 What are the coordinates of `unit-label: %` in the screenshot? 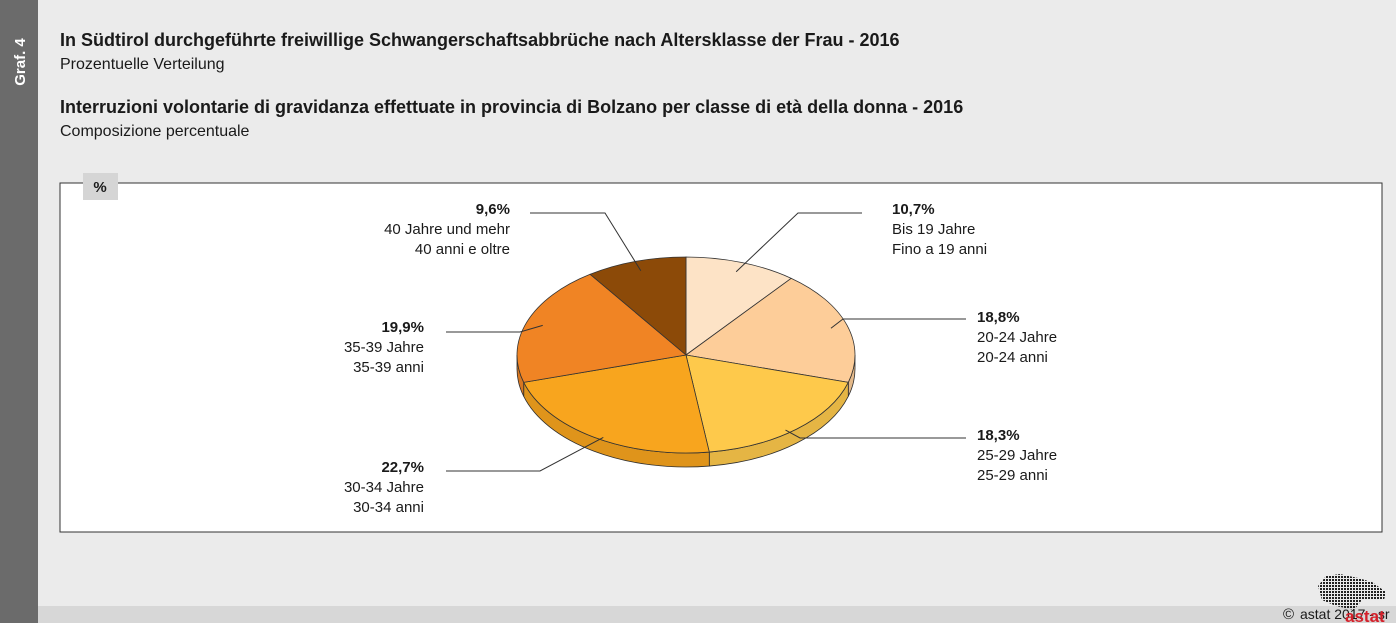 It's located at (99, 187).